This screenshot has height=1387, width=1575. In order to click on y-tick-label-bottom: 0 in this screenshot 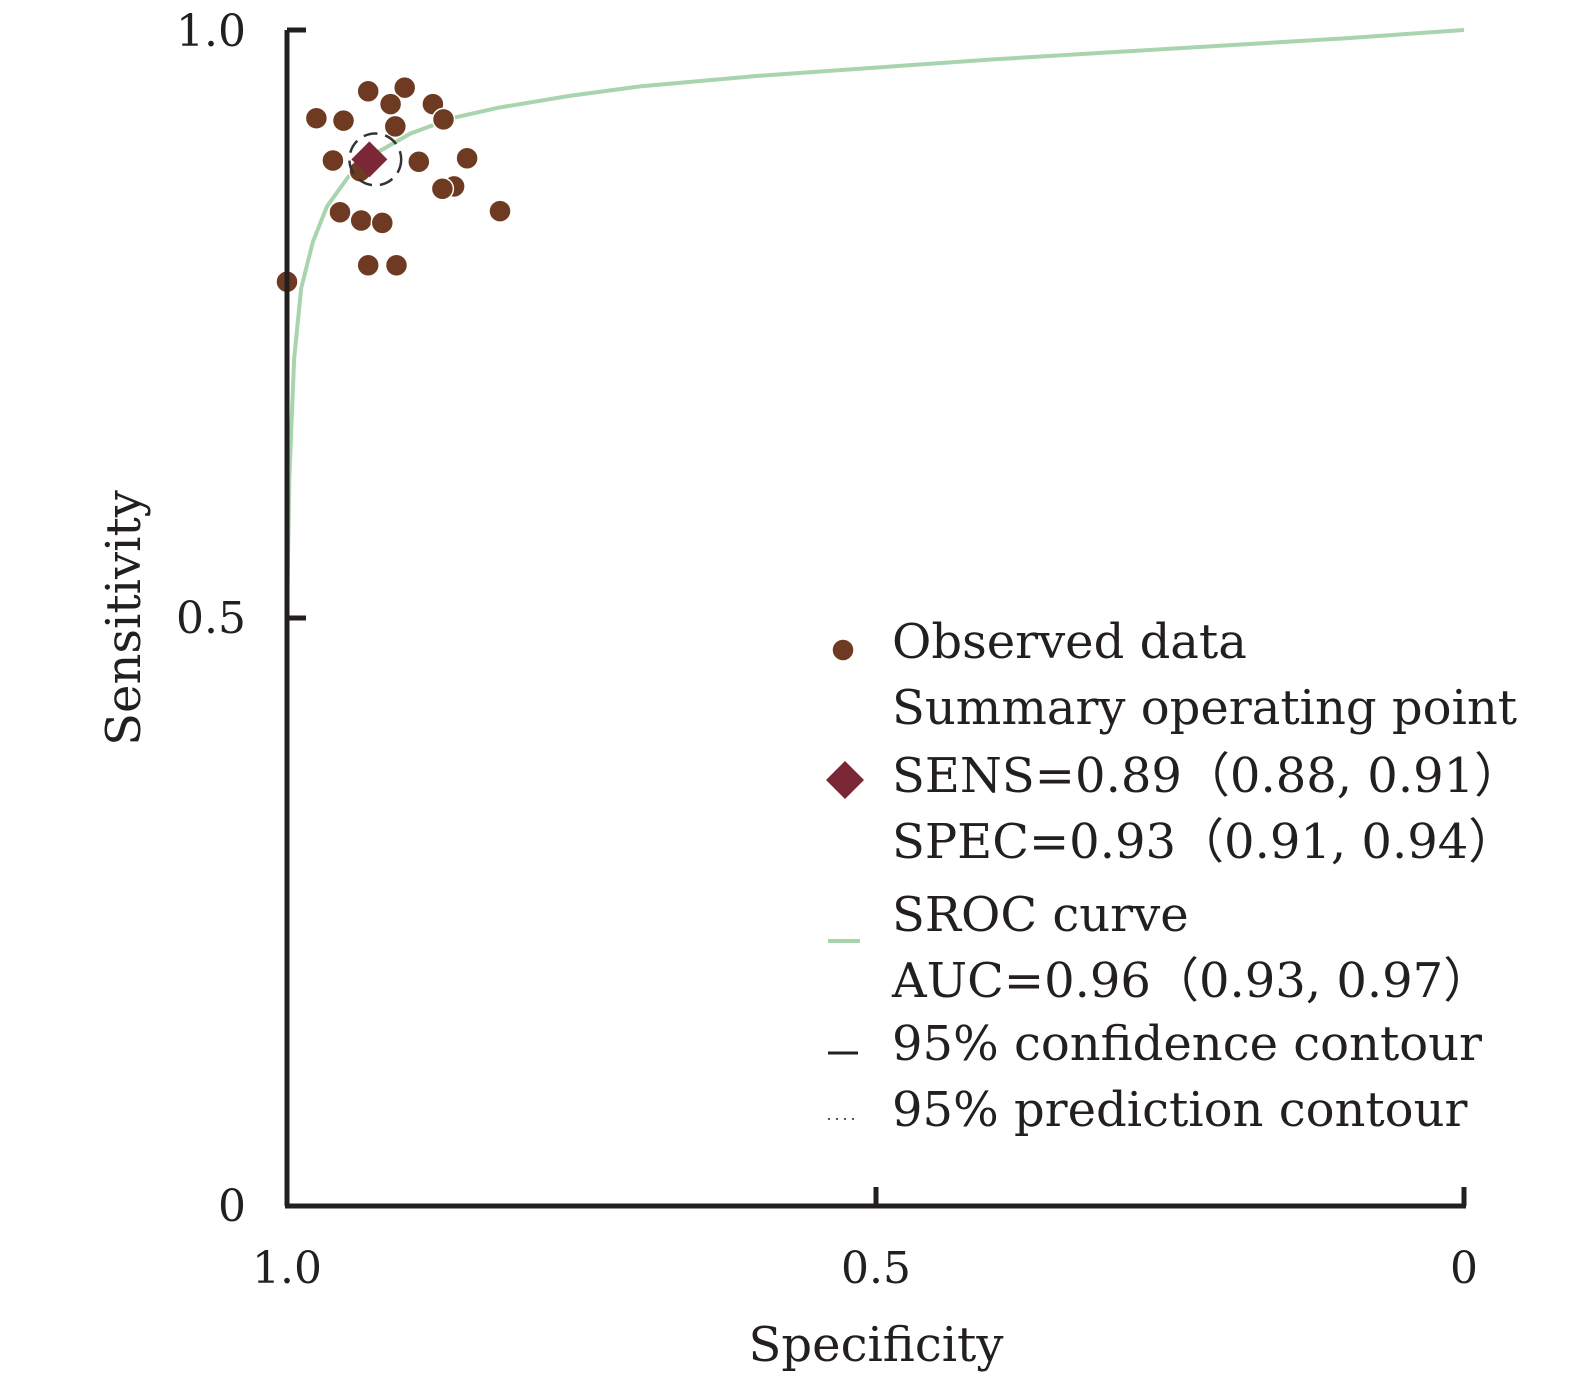, I will do `click(232, 1206)`.